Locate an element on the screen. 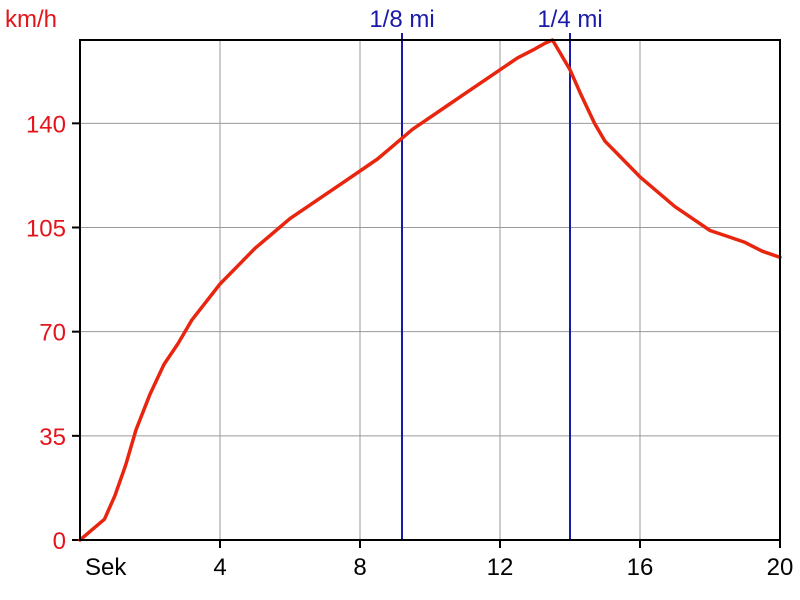 The image size is (800, 600). y-tick-label: 105 is located at coordinates (46, 229).